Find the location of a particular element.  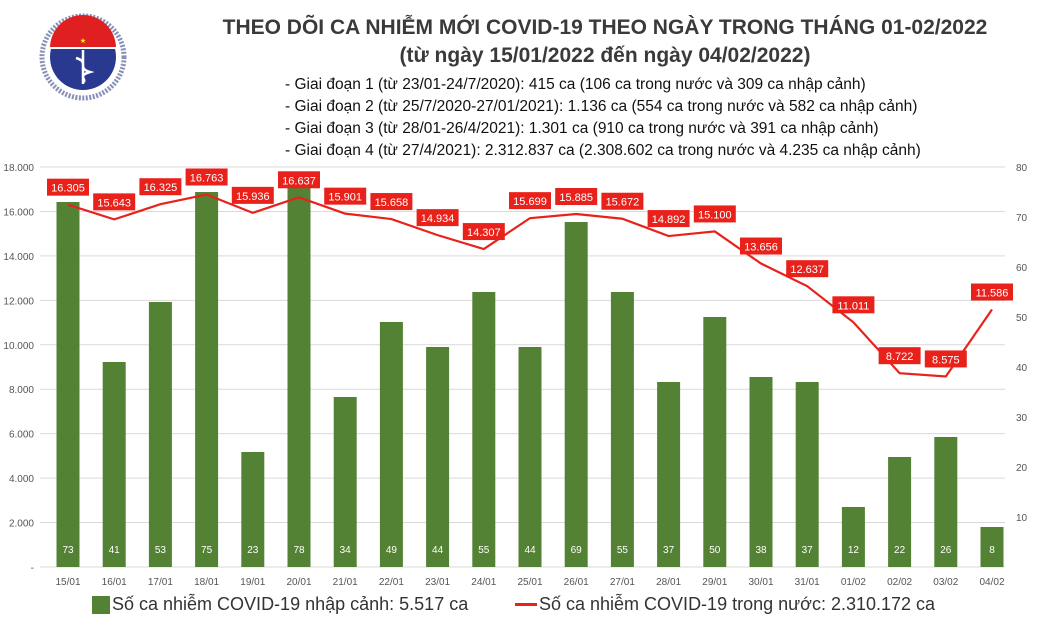

y-left-tick-label: 14.000 is located at coordinates (18, 257).